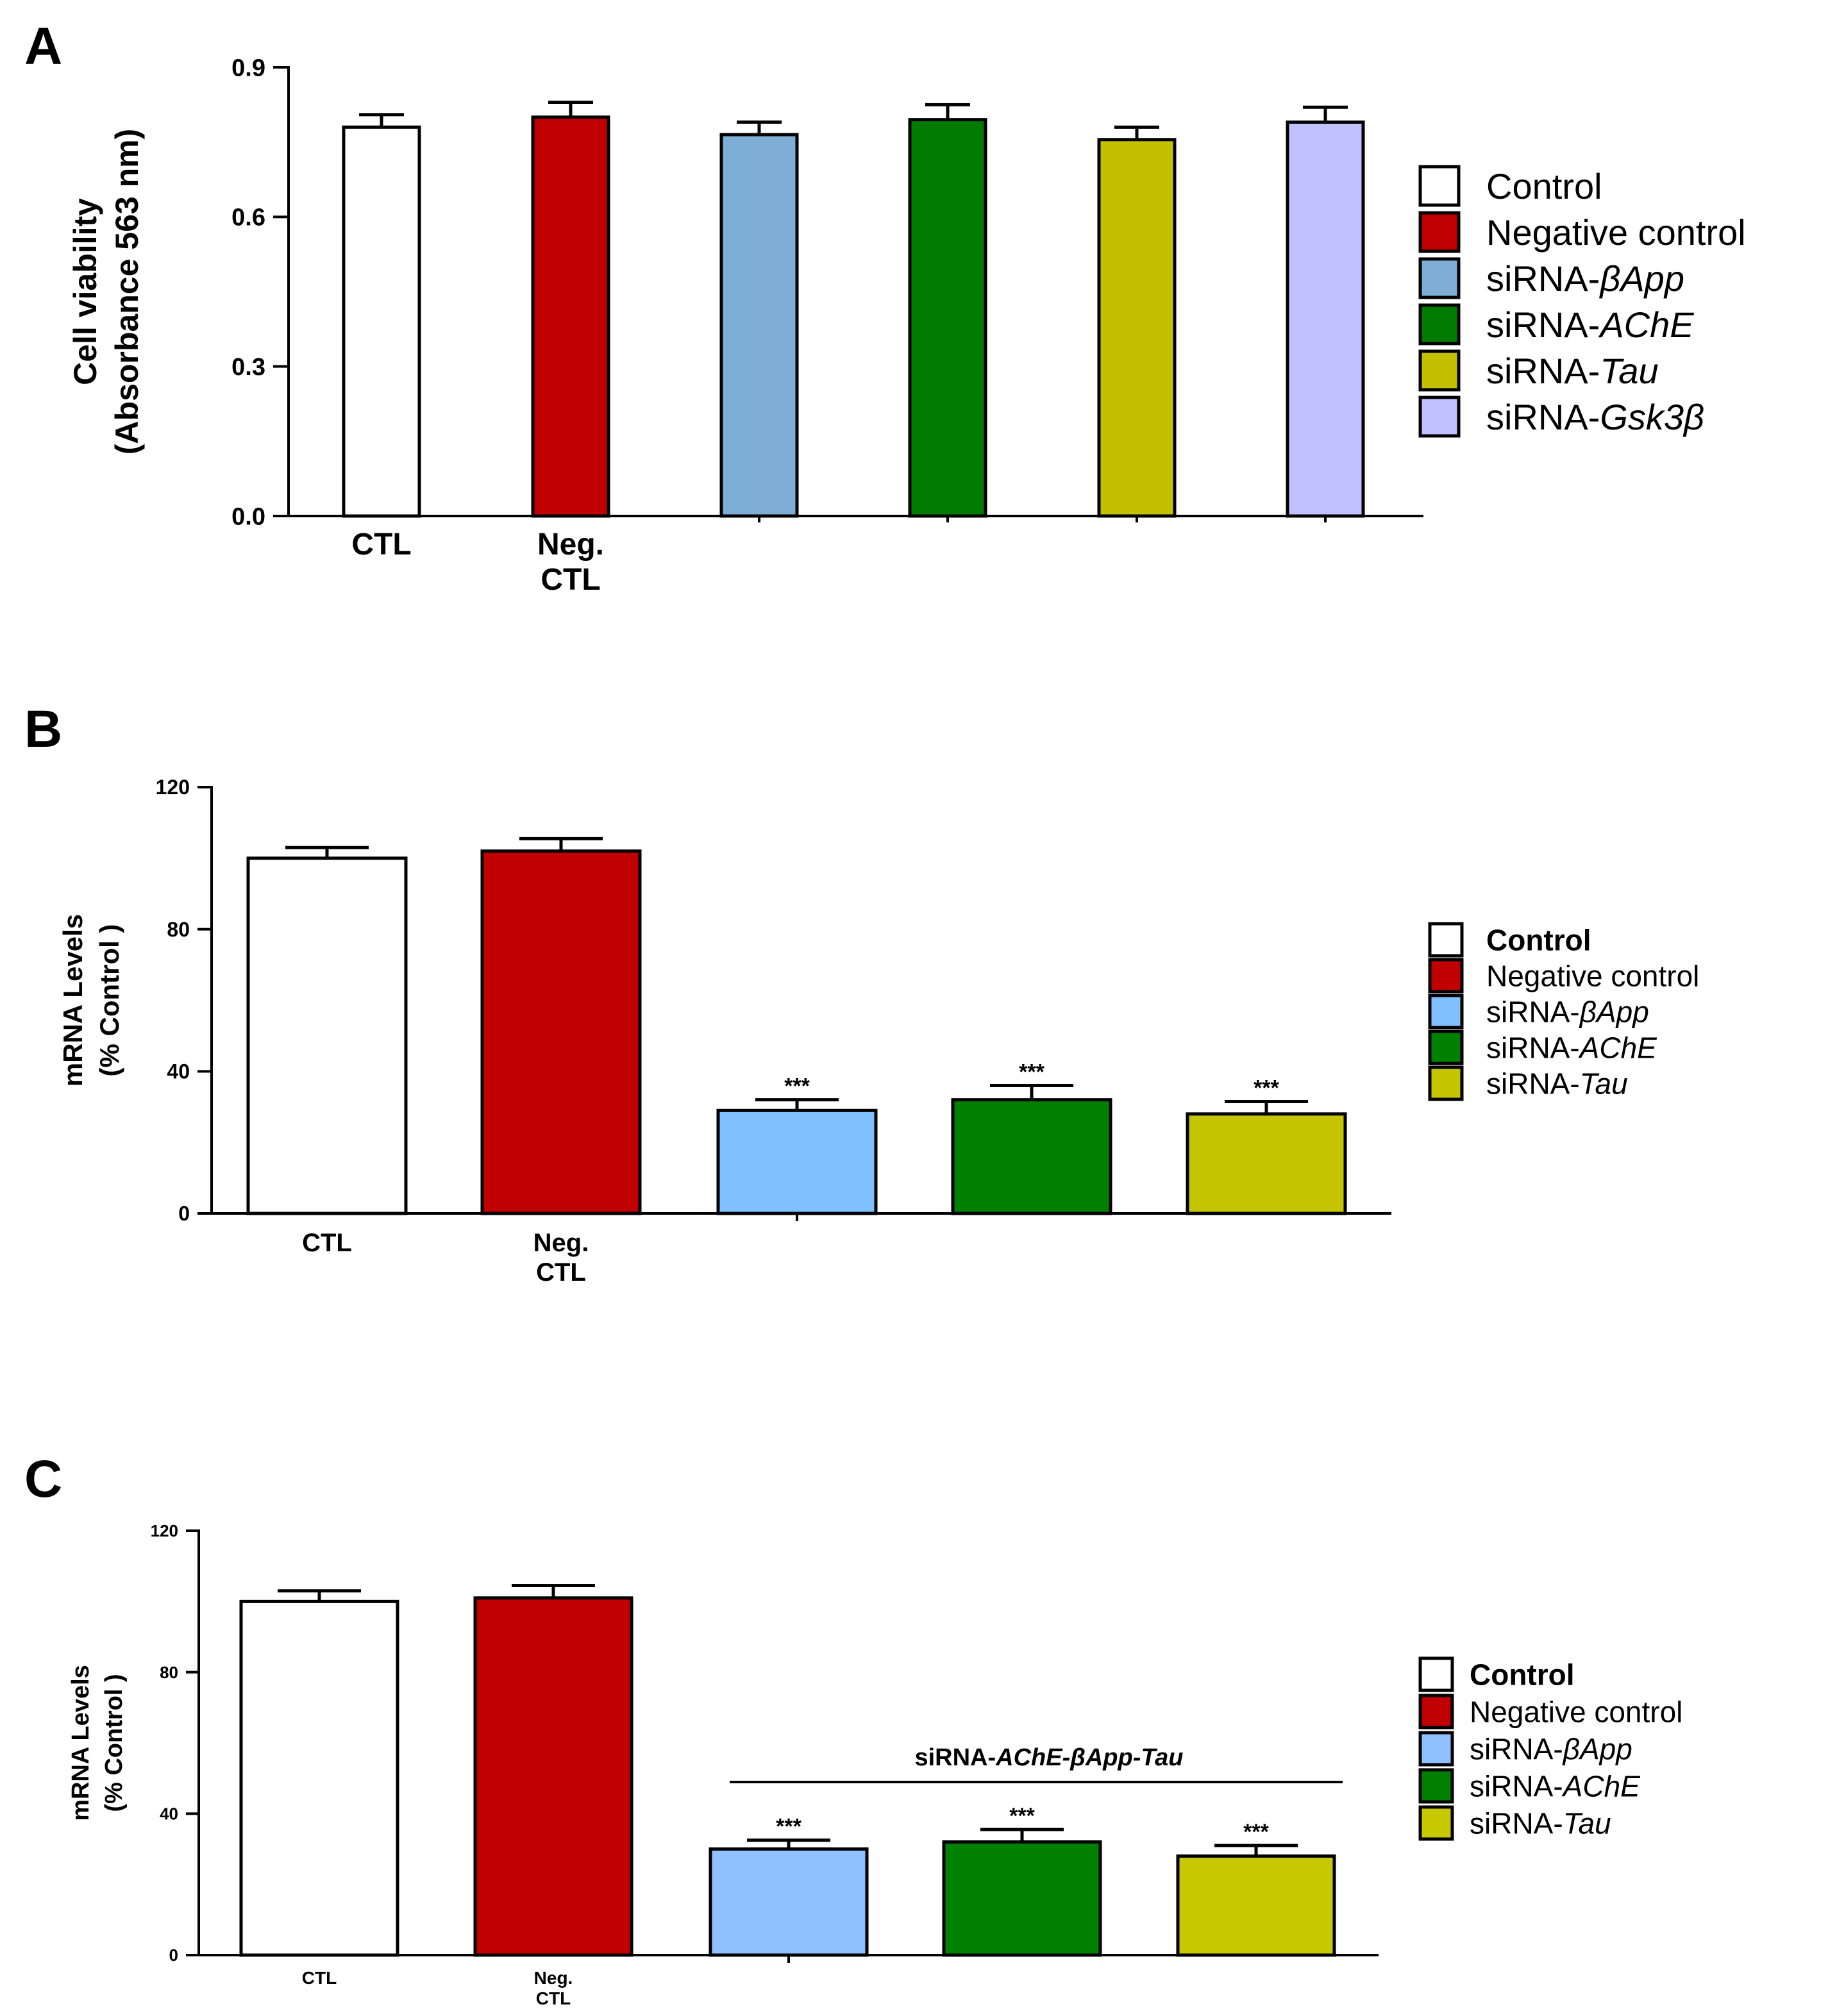 This screenshot has width=1837, height=2016. I want to click on panel-letter: A, so click(43, 47).